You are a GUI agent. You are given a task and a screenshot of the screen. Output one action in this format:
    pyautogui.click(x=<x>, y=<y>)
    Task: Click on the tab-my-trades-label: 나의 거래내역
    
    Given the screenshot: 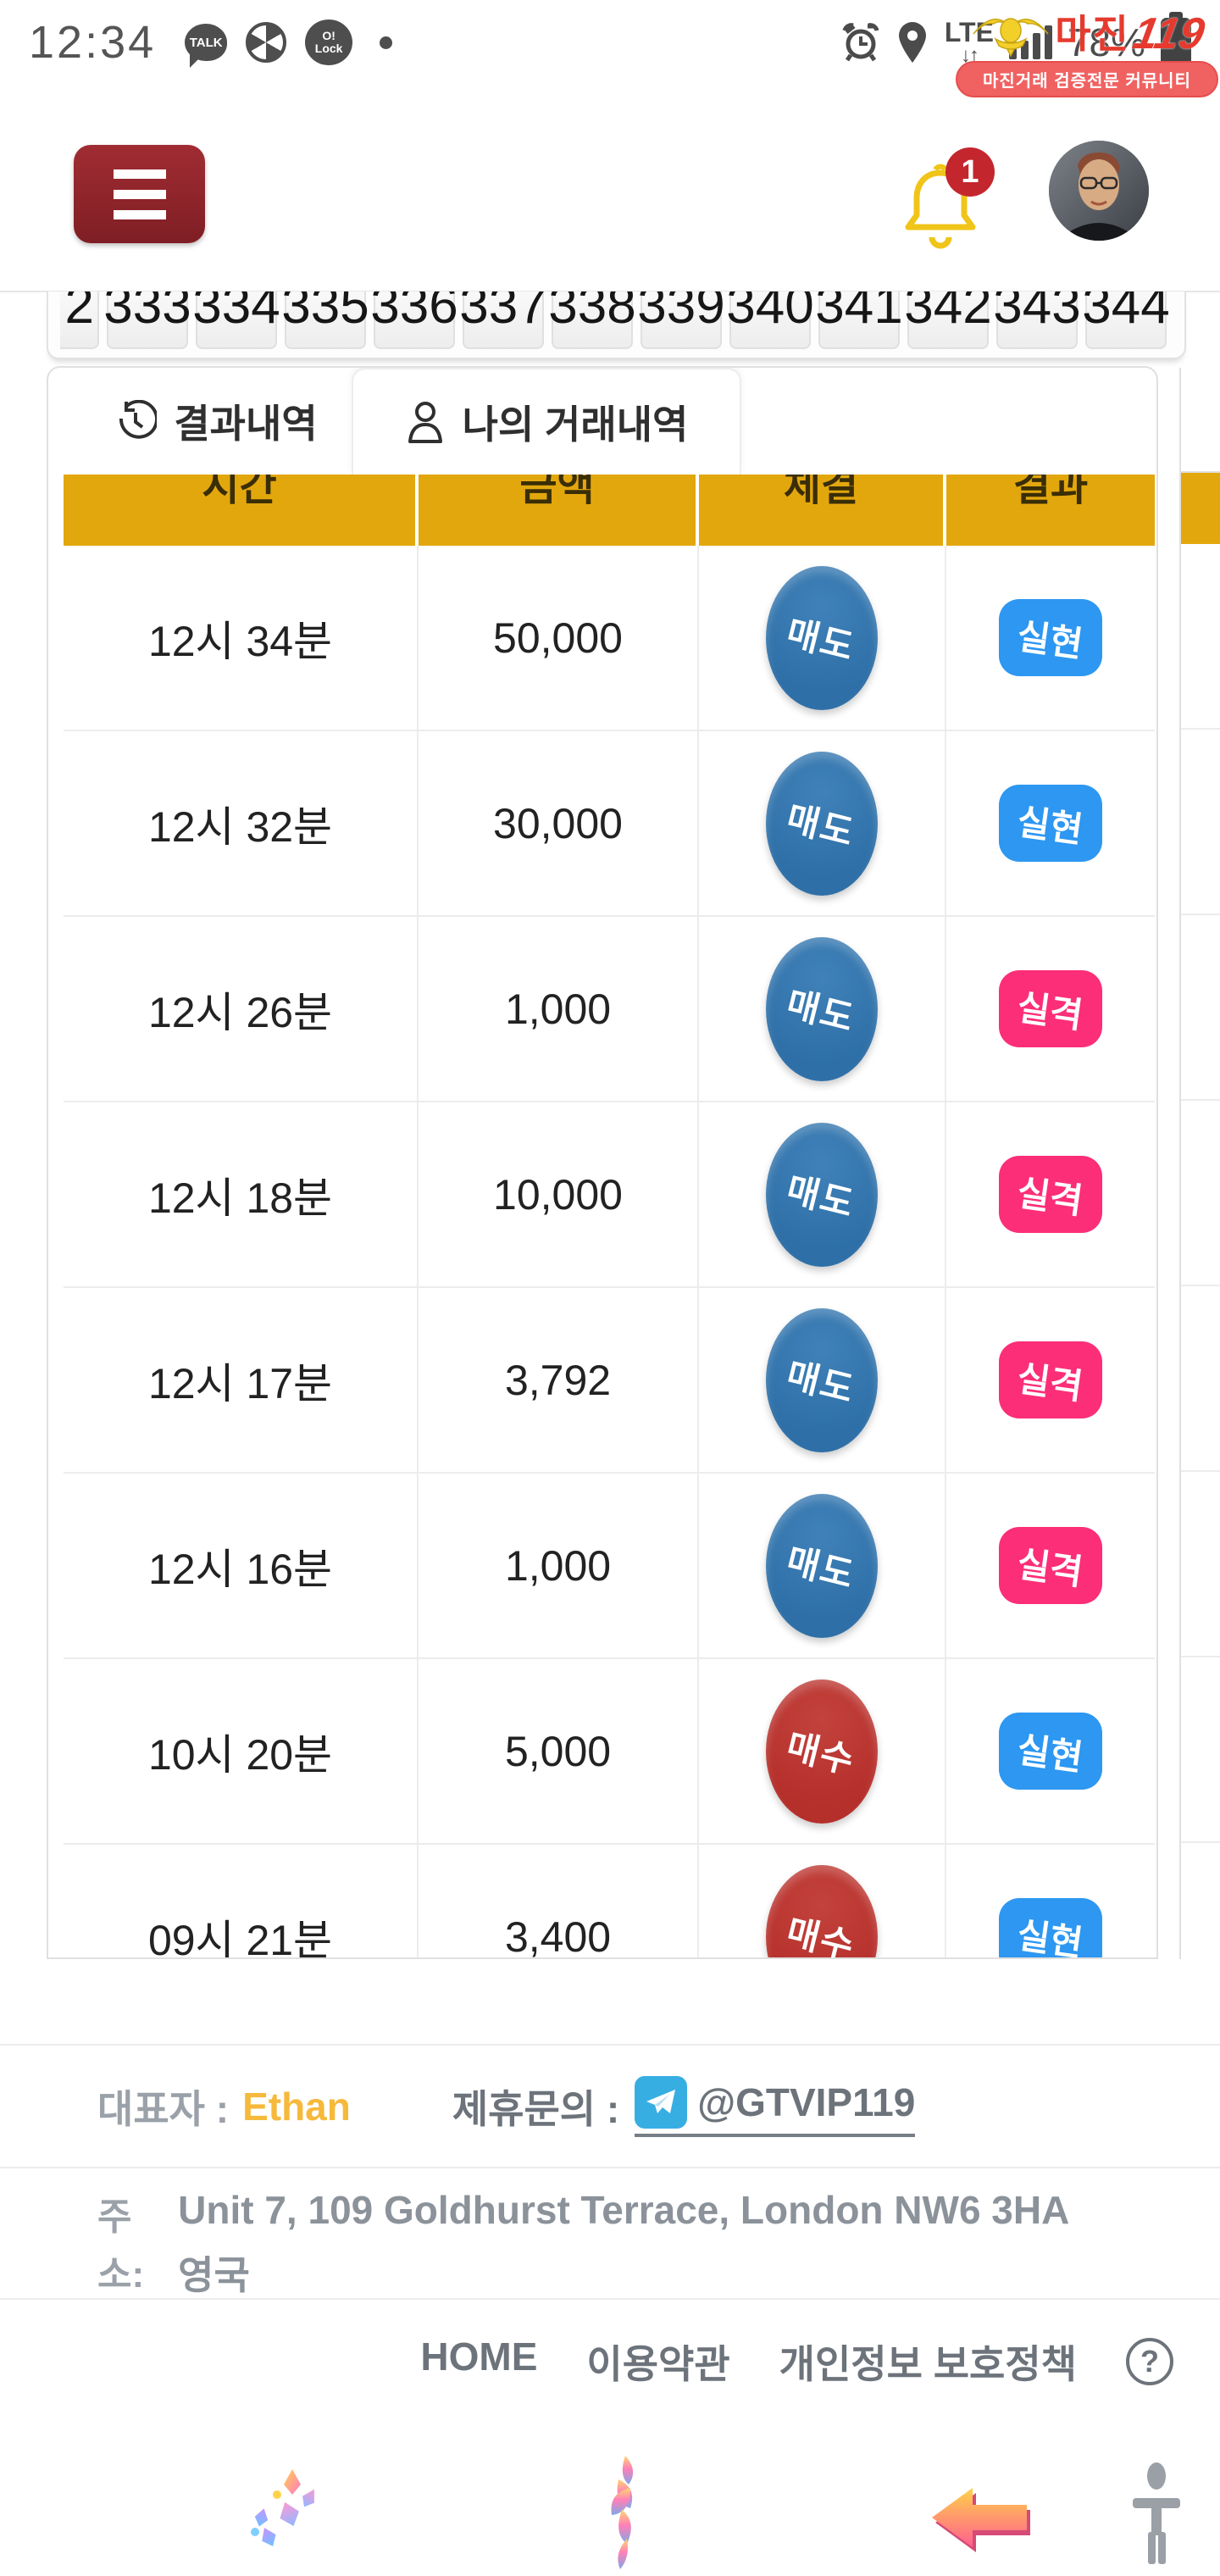 What is the action you would take?
    pyautogui.click(x=575, y=424)
    